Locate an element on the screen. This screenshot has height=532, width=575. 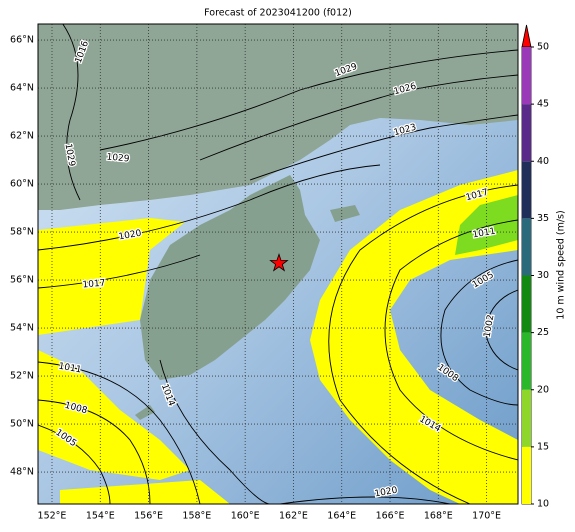
lat-tick-label: 48°N is located at coordinates (22, 472).